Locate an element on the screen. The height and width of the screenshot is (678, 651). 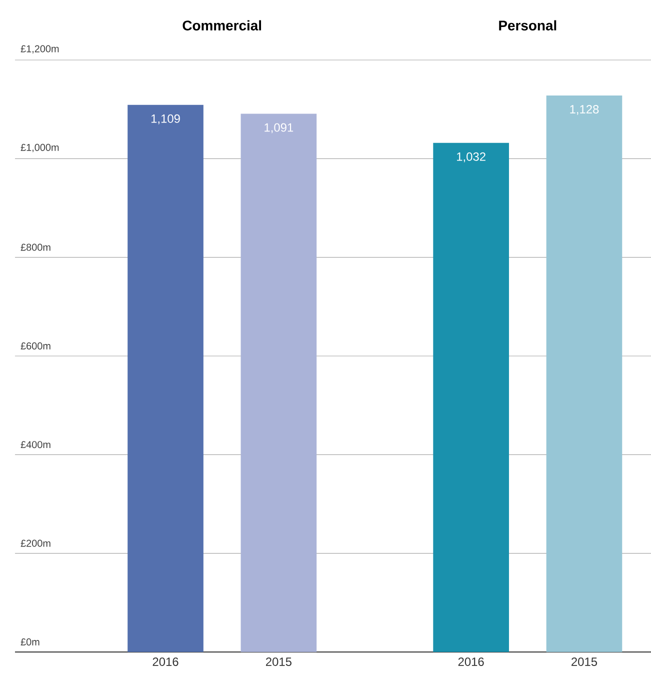
y-tick-label: £0m is located at coordinates (30, 642).